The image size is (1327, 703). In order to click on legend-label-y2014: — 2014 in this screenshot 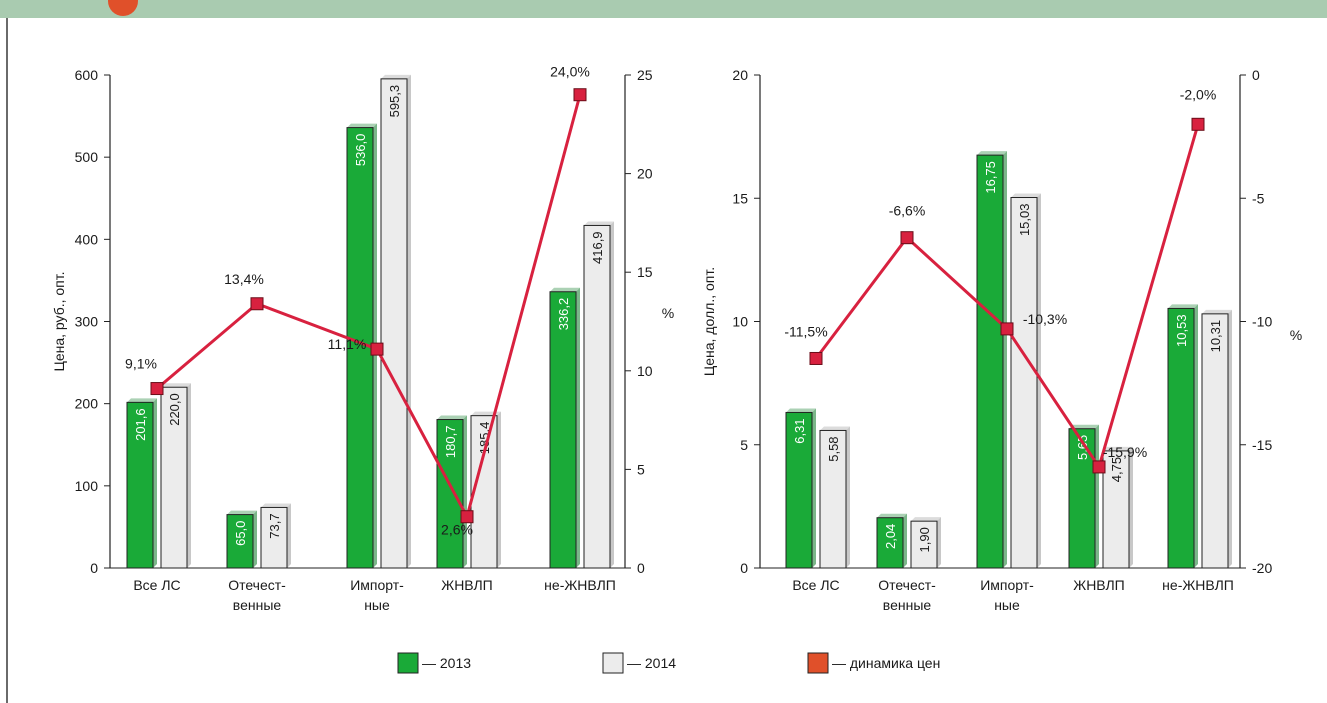, I will do `click(651, 663)`.